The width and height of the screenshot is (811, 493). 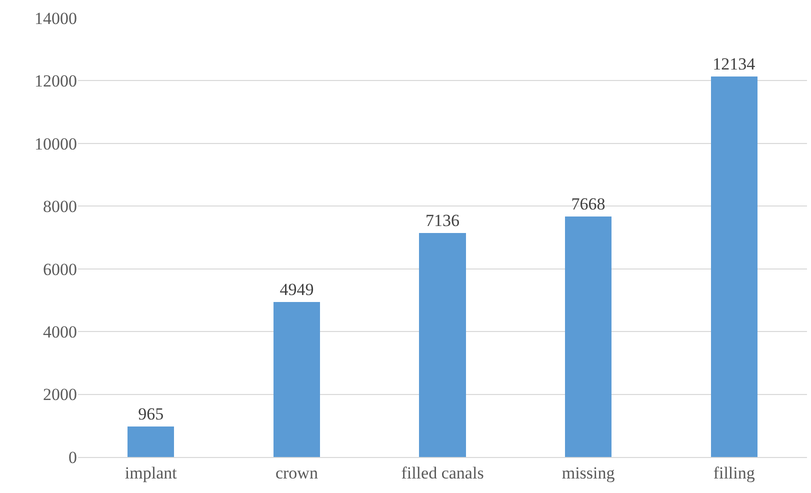 I want to click on data-label: 4949, so click(x=297, y=289).